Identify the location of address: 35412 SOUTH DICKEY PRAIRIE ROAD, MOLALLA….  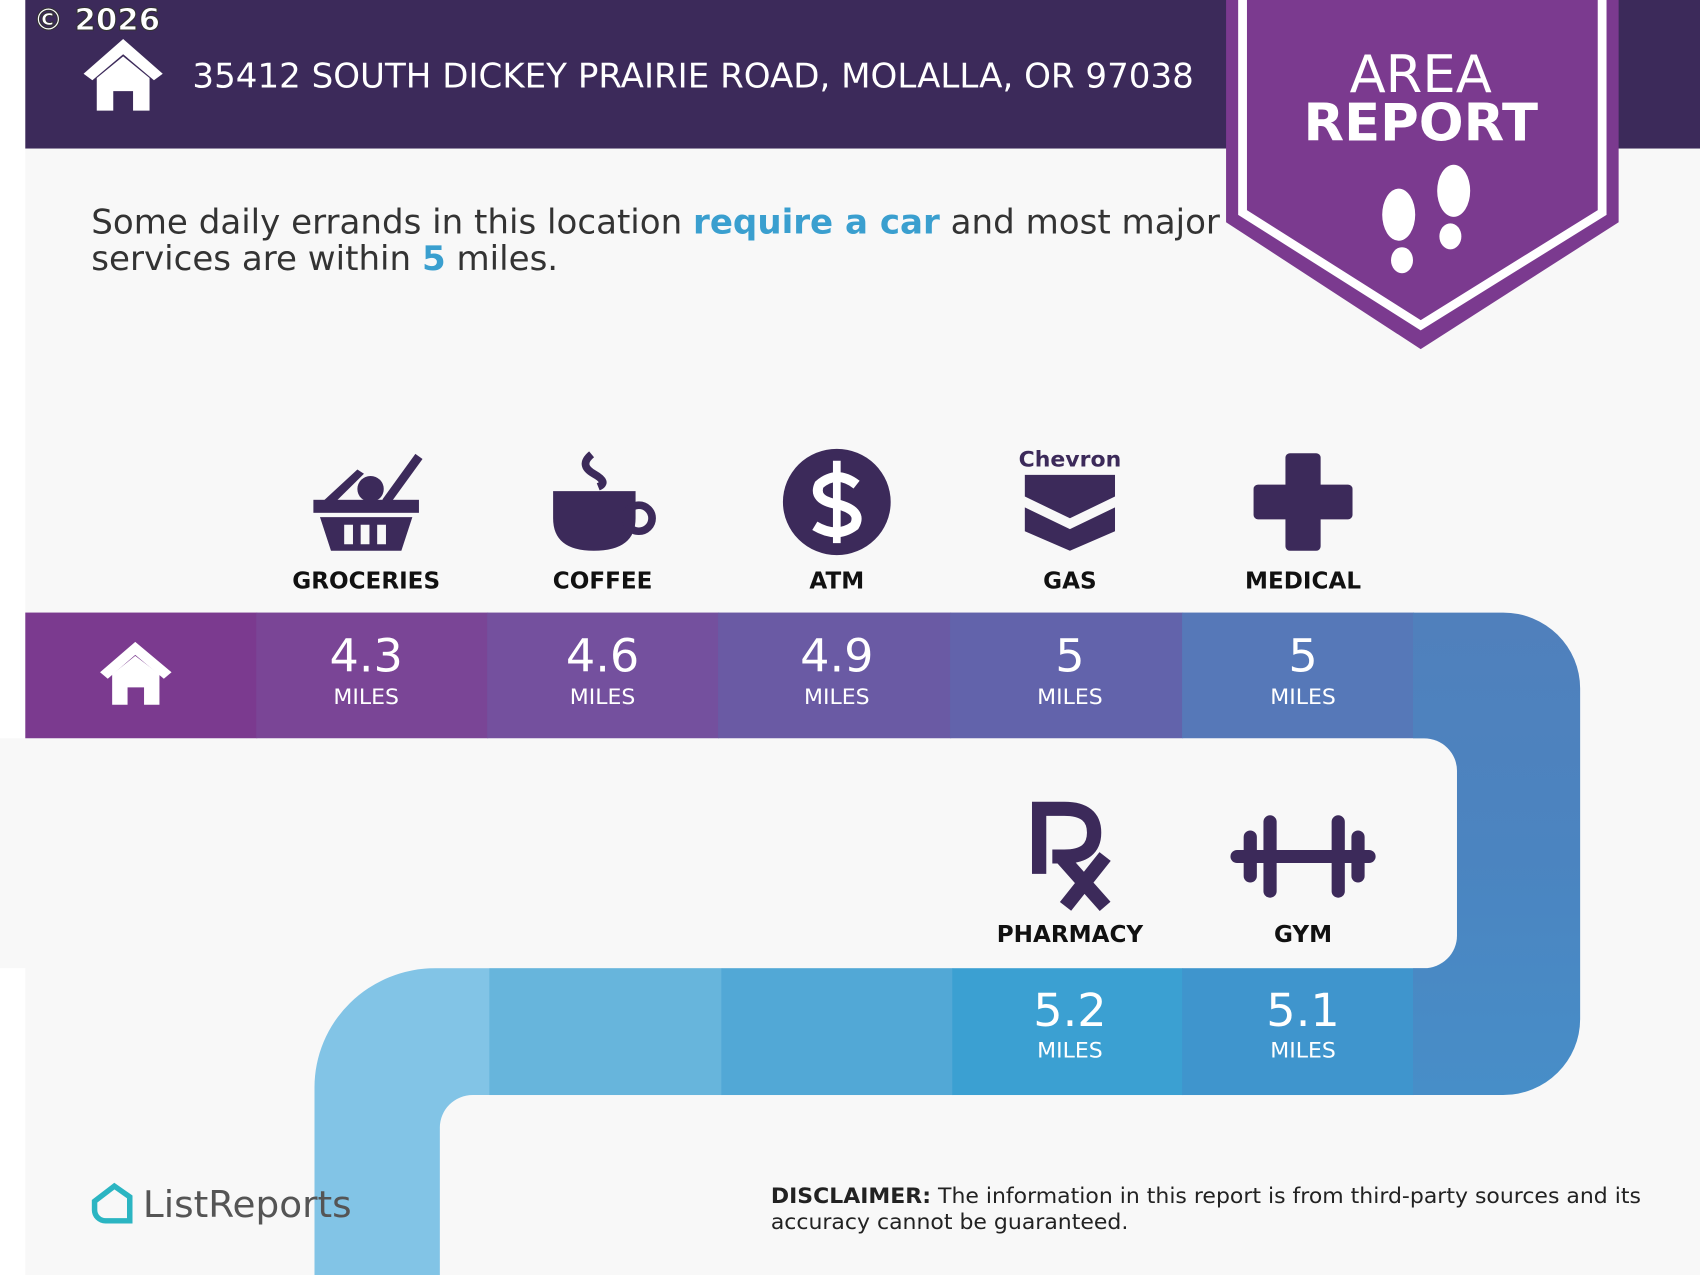
(692, 76).